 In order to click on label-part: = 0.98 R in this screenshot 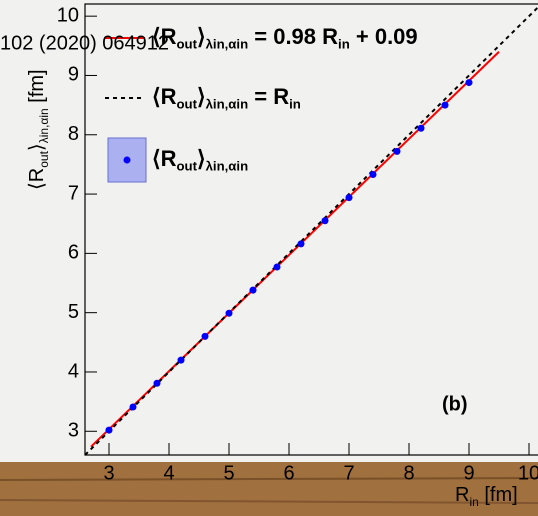, I will do `click(293, 36)`.